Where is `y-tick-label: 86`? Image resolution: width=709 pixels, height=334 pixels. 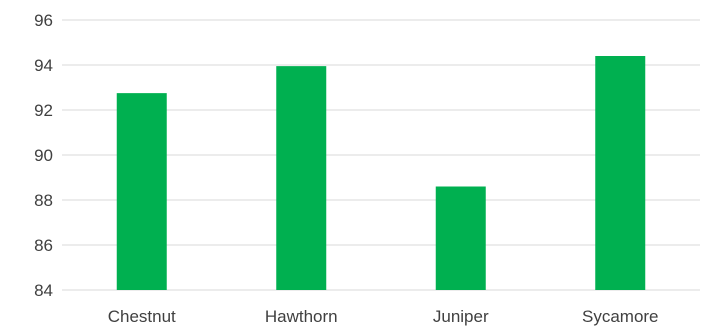 y-tick-label: 86 is located at coordinates (43, 245).